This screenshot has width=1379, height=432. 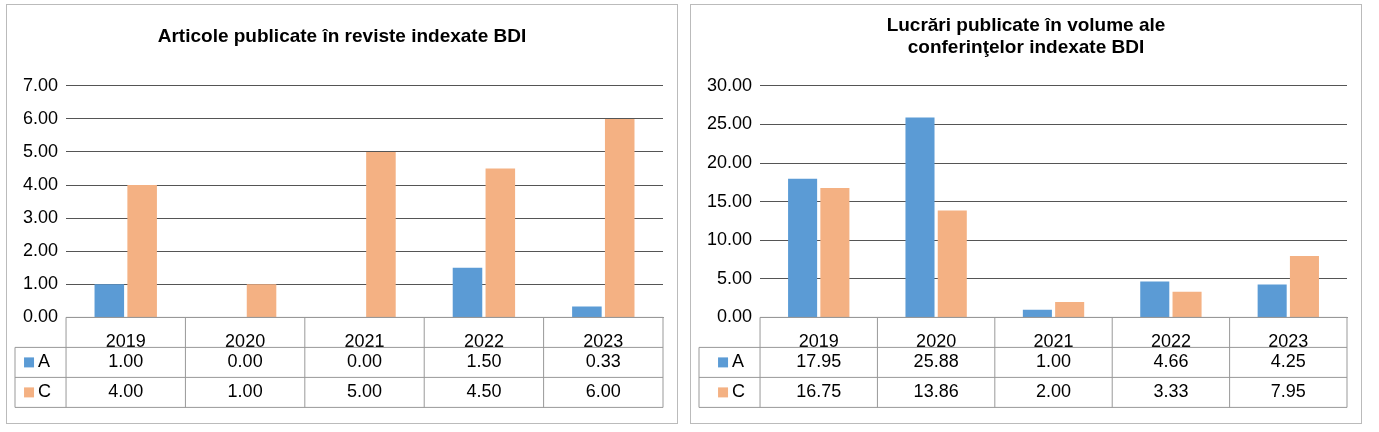 I want to click on y-tick-label: 25.00, so click(x=730, y=123).